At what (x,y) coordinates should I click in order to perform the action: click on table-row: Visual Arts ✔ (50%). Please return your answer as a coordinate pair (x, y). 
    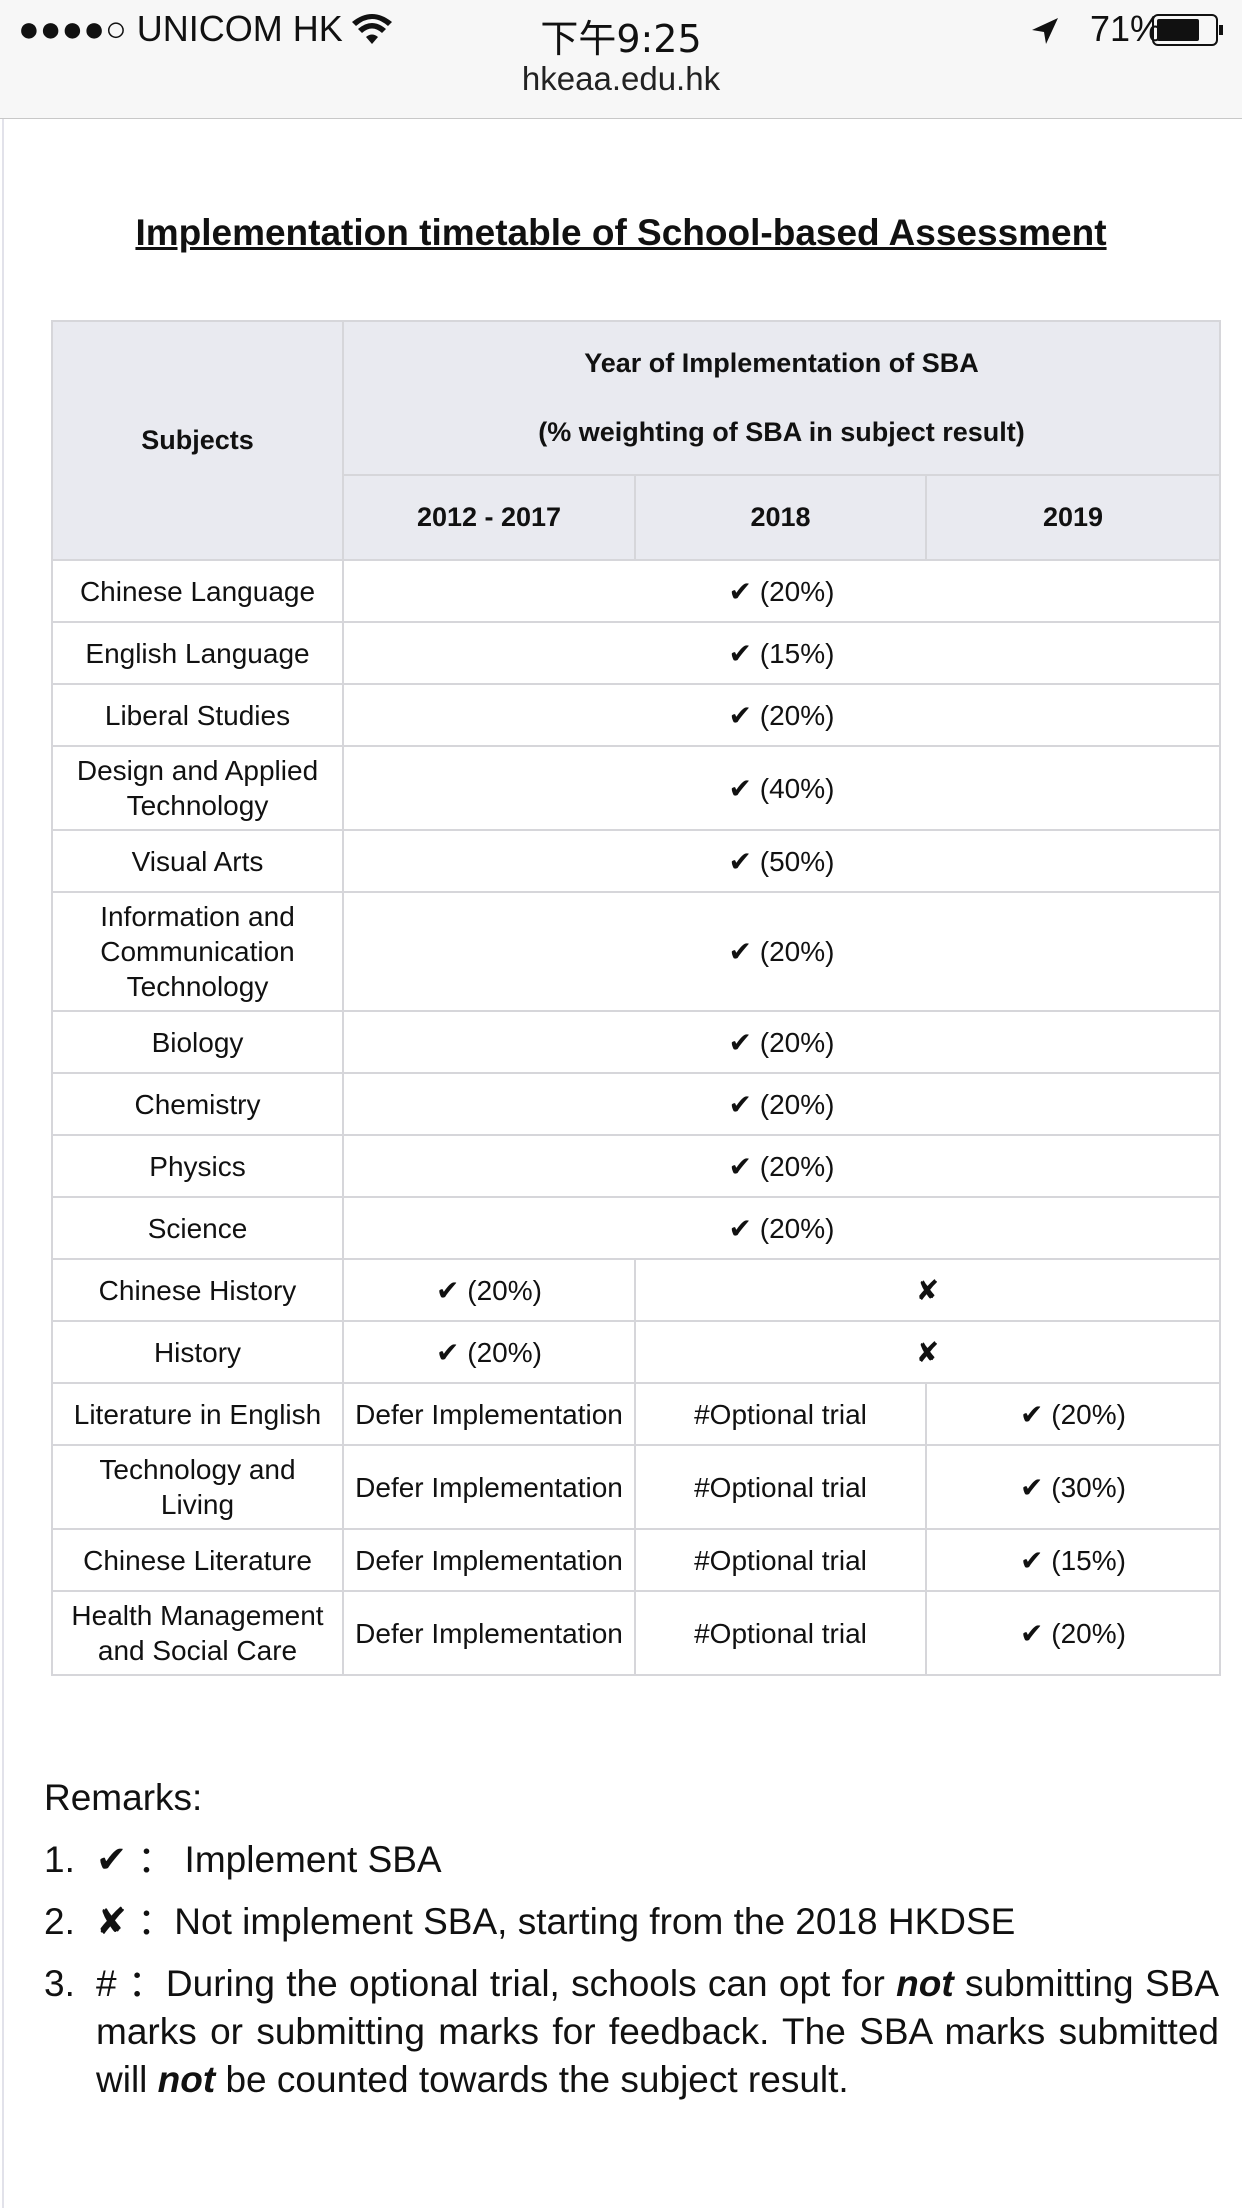
    Looking at the image, I should click on (636, 861).